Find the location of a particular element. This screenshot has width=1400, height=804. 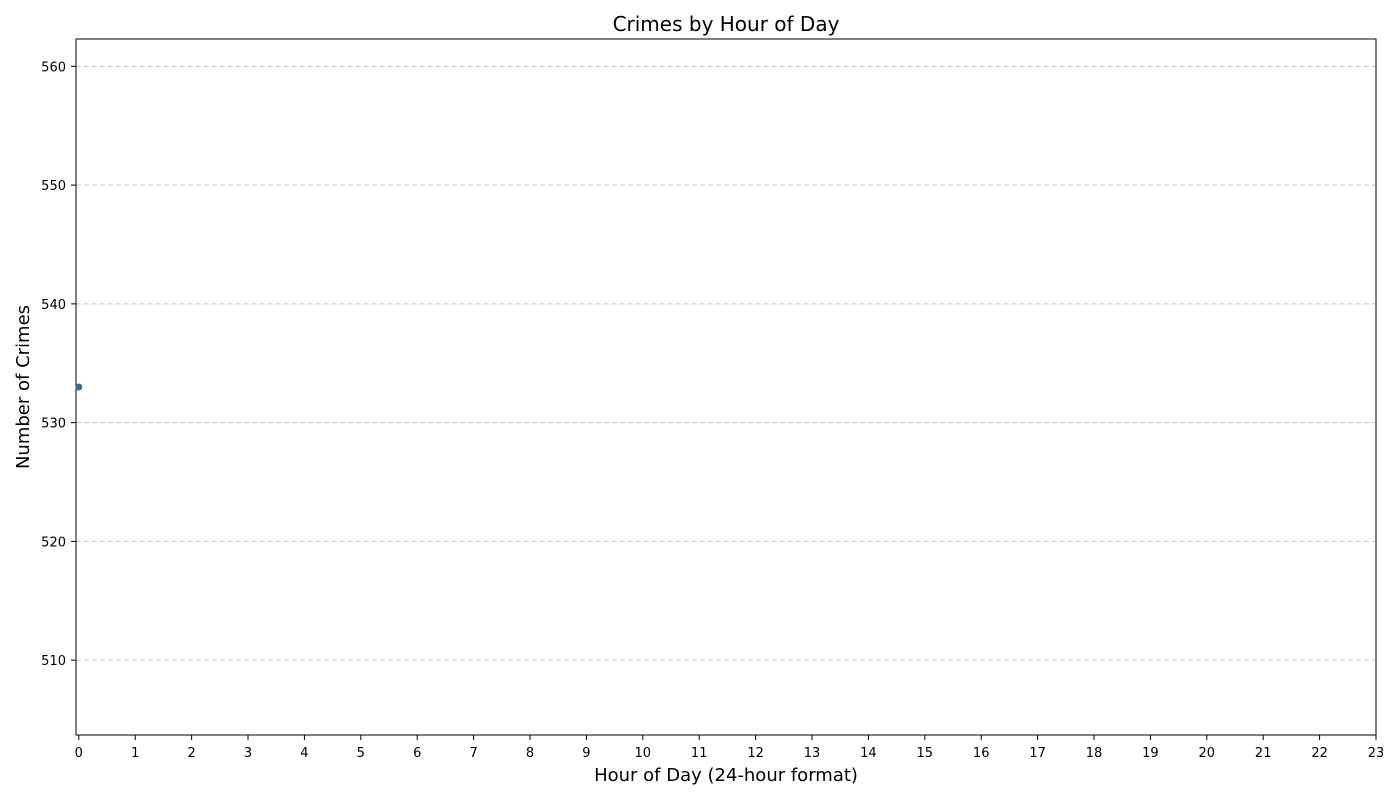

x-tick-label-10: 10 is located at coordinates (643, 753).